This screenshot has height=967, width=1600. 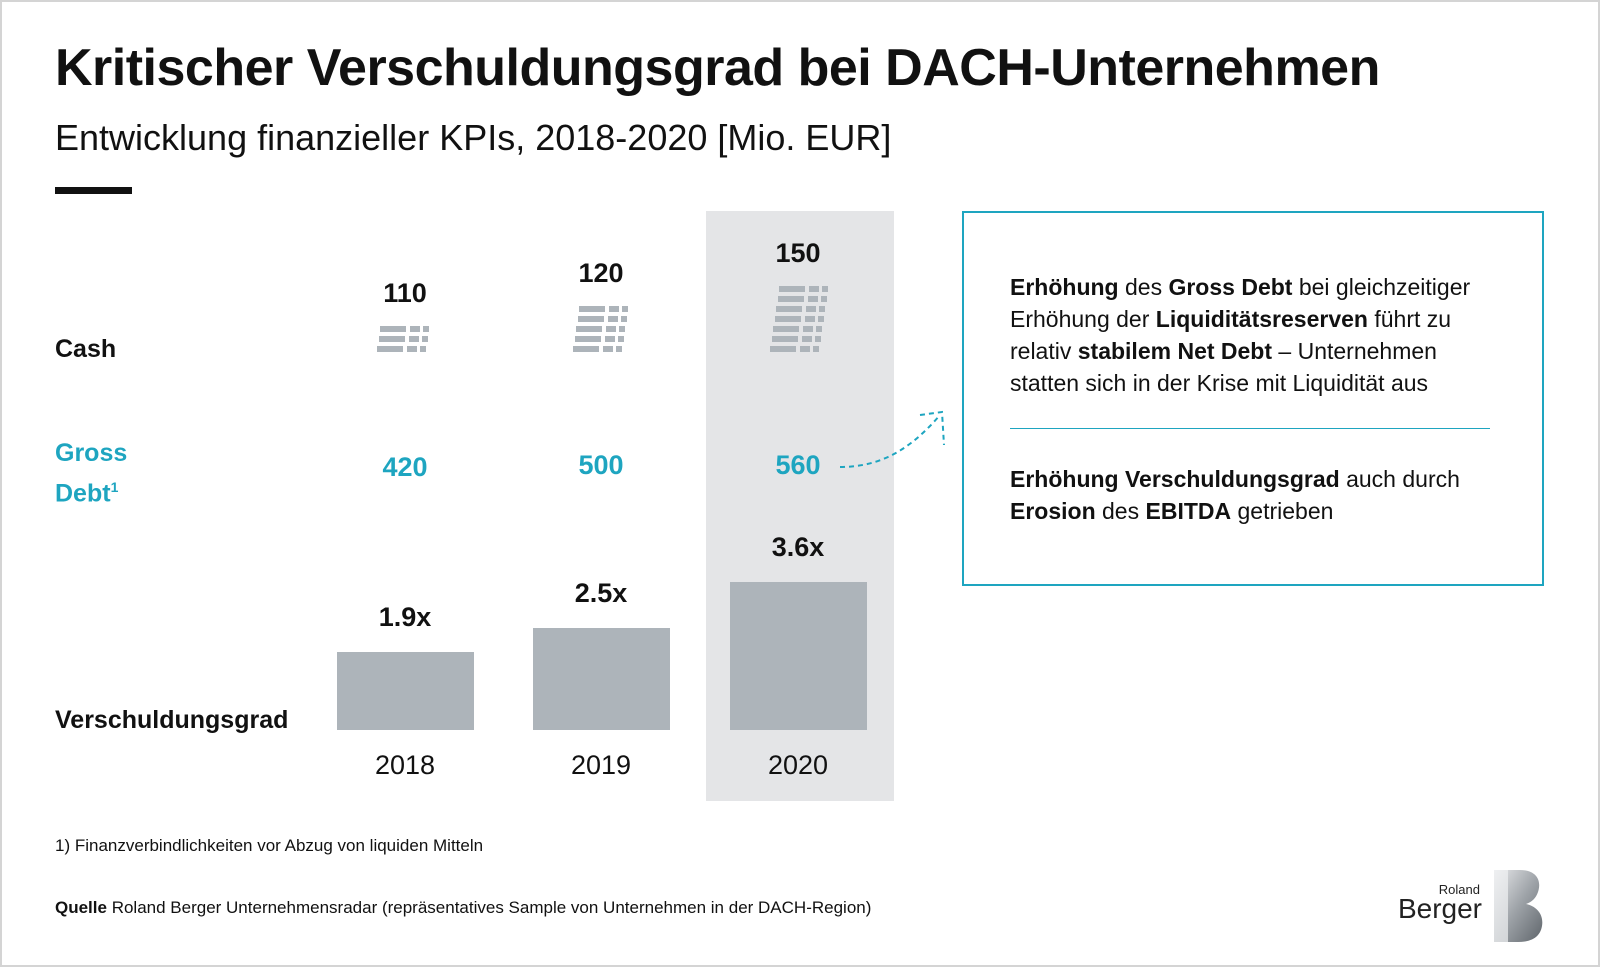 I want to click on insight-2-segment: auch durch, so click(x=1399, y=479).